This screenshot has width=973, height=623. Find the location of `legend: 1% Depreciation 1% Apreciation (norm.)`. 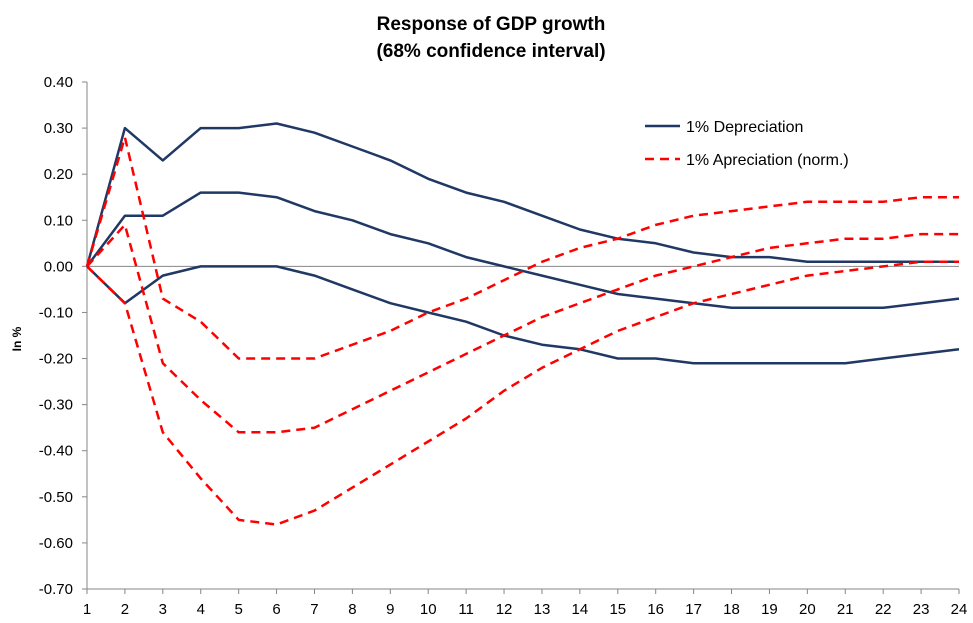

legend: 1% Depreciation 1% Apreciation (norm.) is located at coordinates (747, 144).